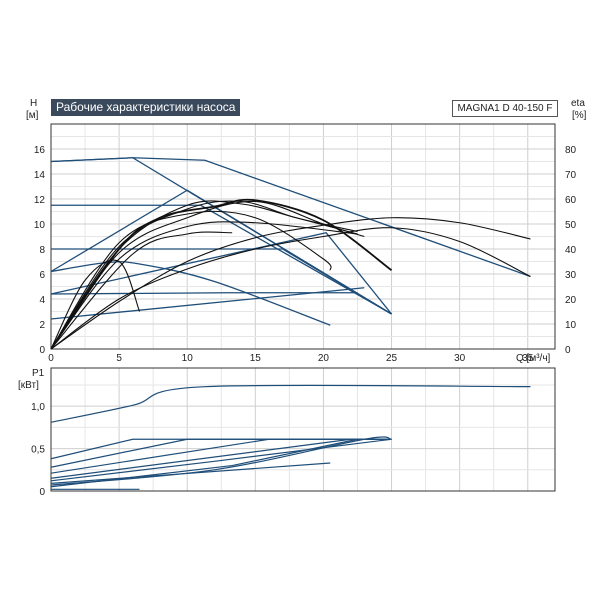 This screenshot has height=600, width=600. What do you see at coordinates (571, 225) in the screenshot?
I see `eta-tick-label: 50` at bounding box center [571, 225].